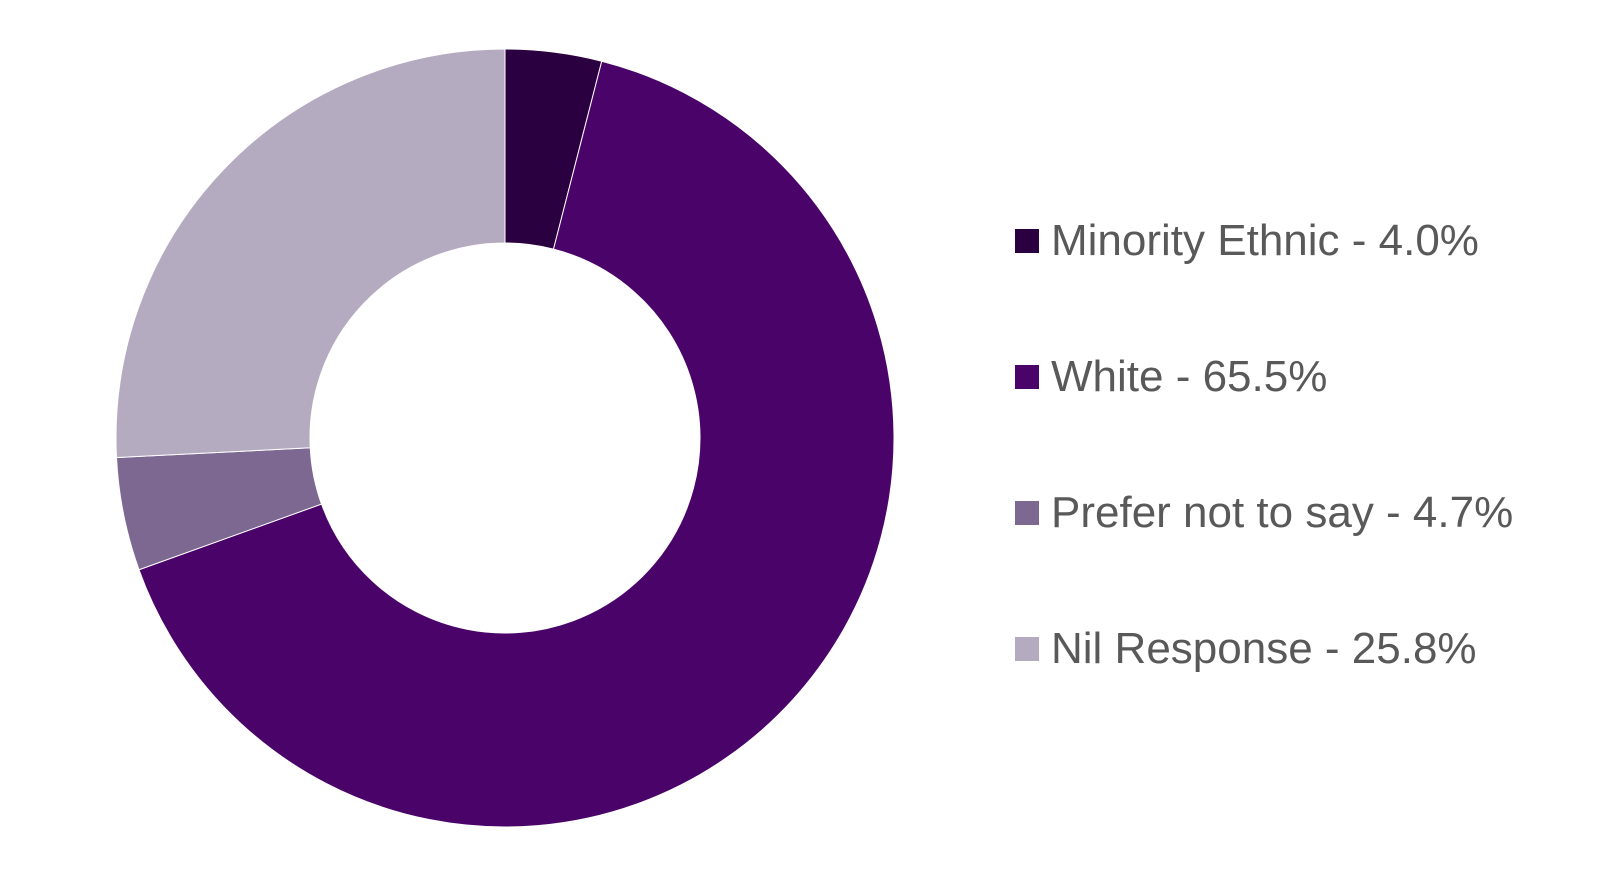  I want to click on legend-label-white: White - 65.5%, so click(1189, 376).